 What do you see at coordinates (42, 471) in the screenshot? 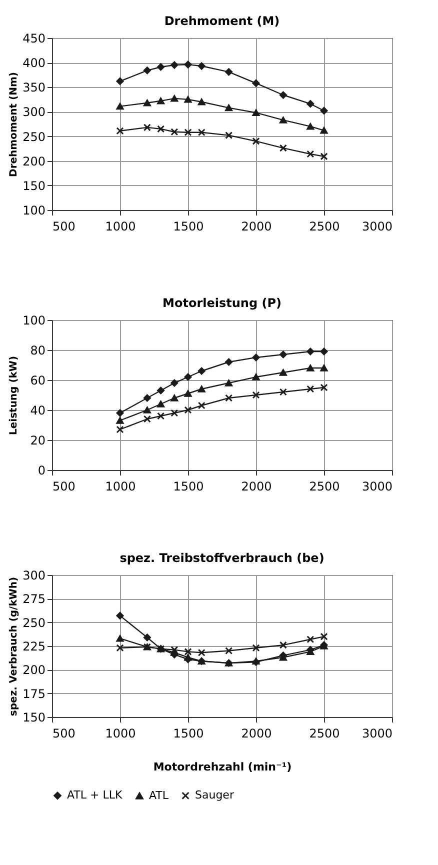
I see `y-tick-label: 0` at bounding box center [42, 471].